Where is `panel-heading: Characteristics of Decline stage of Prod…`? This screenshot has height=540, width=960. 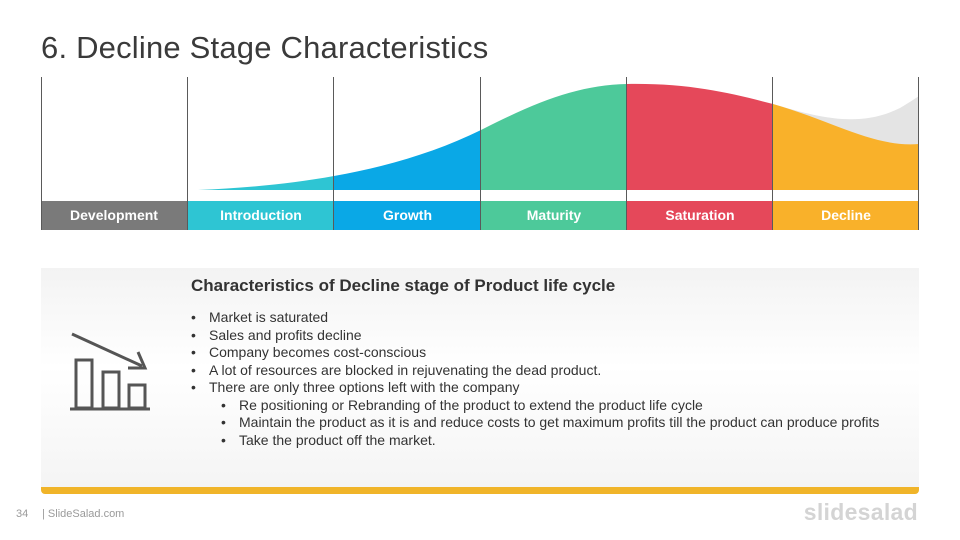 panel-heading: Characteristics of Decline stage of Prod… is located at coordinates (403, 285).